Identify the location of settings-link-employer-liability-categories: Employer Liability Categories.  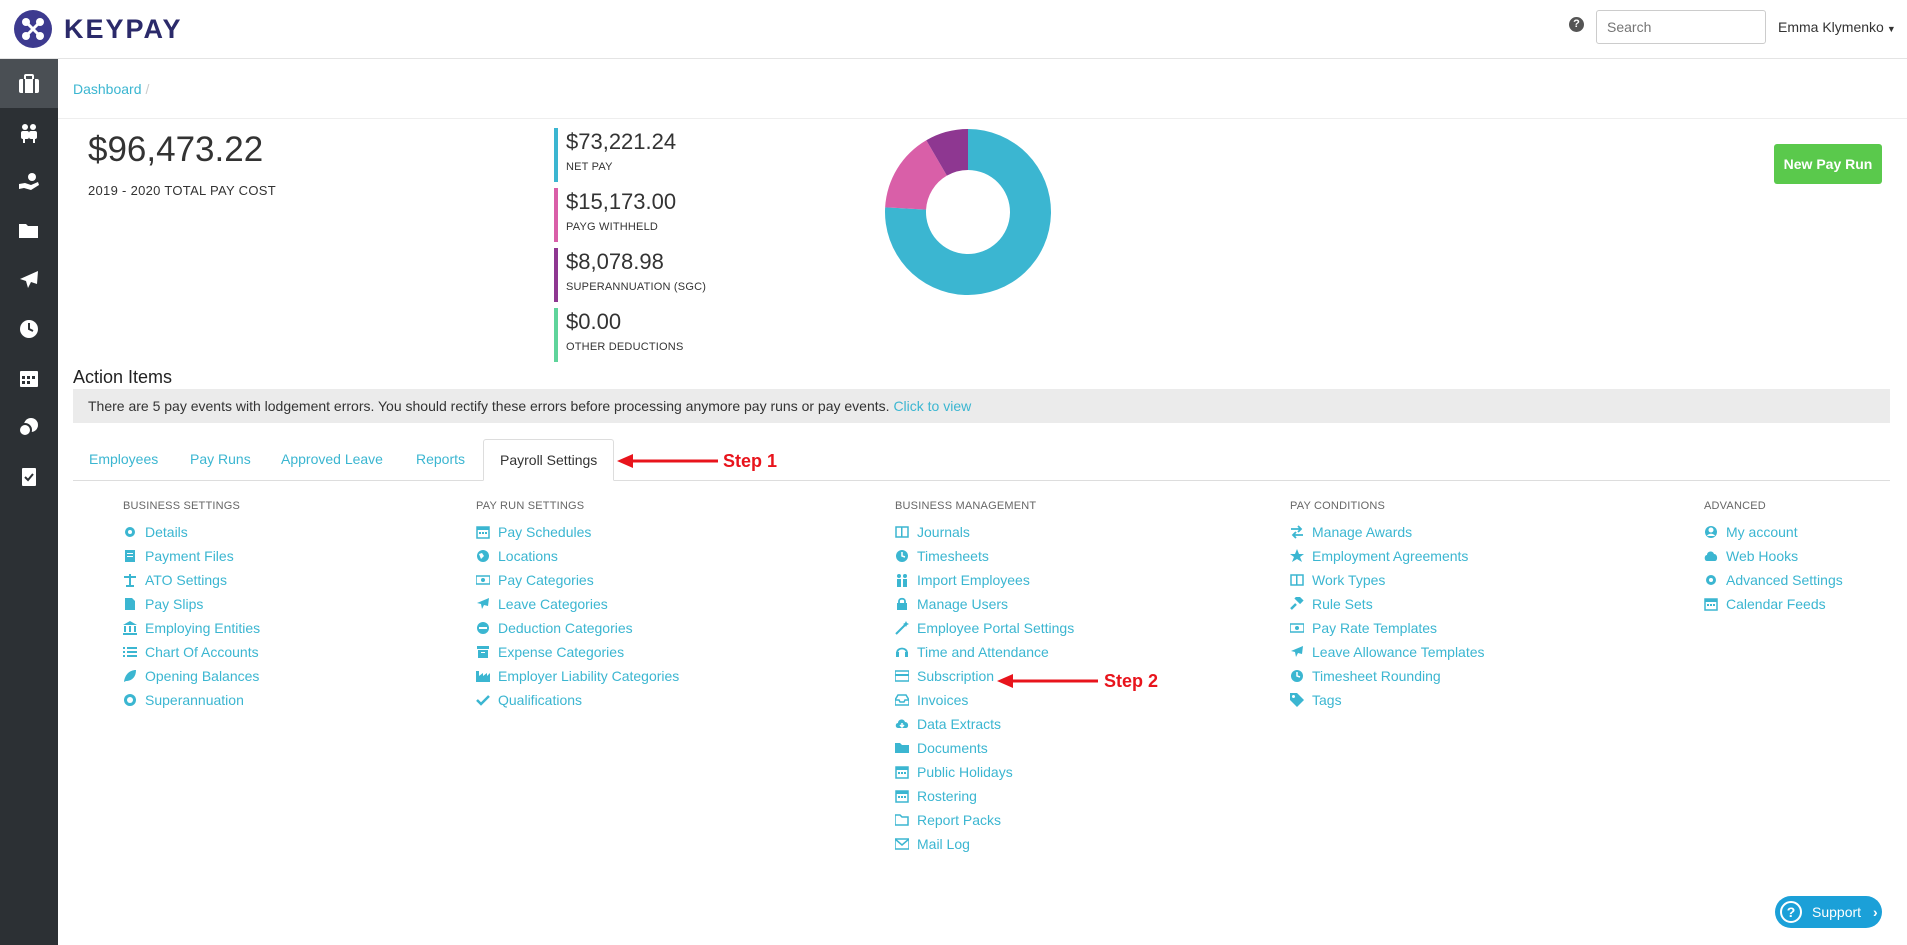
(577, 676).